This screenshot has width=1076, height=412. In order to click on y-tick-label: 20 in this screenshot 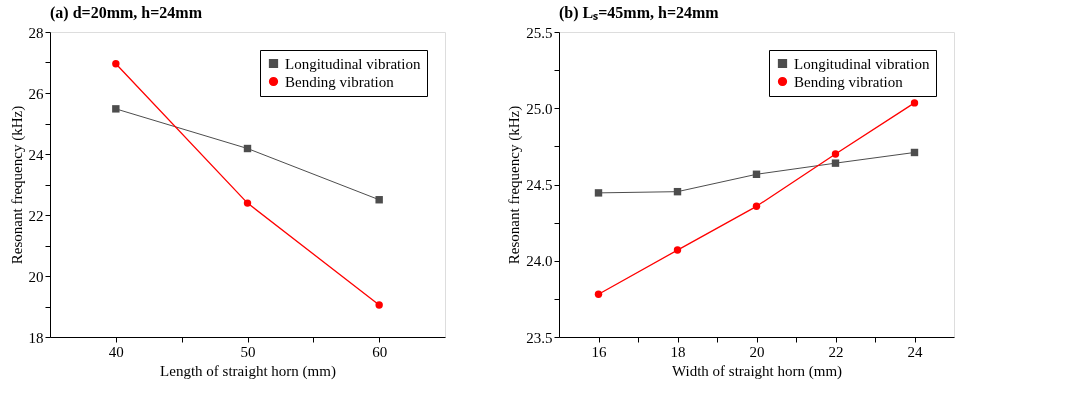, I will do `click(36, 276)`.